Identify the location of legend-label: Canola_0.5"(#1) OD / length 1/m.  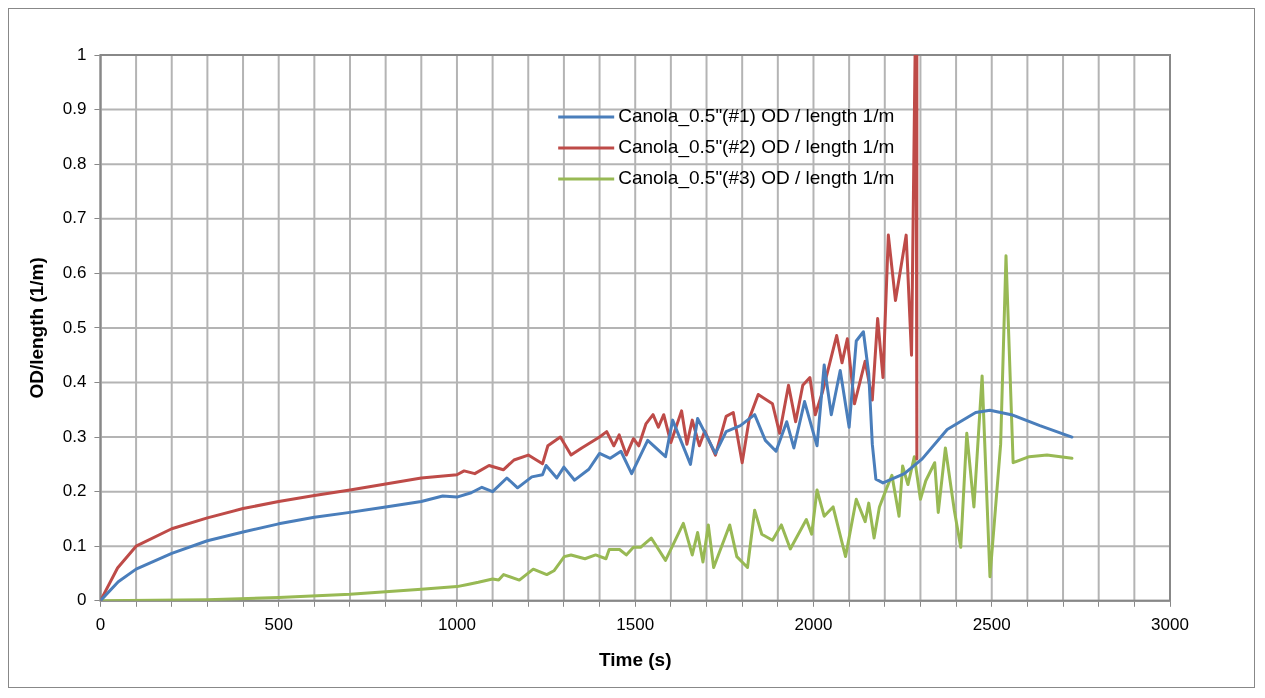
(756, 116).